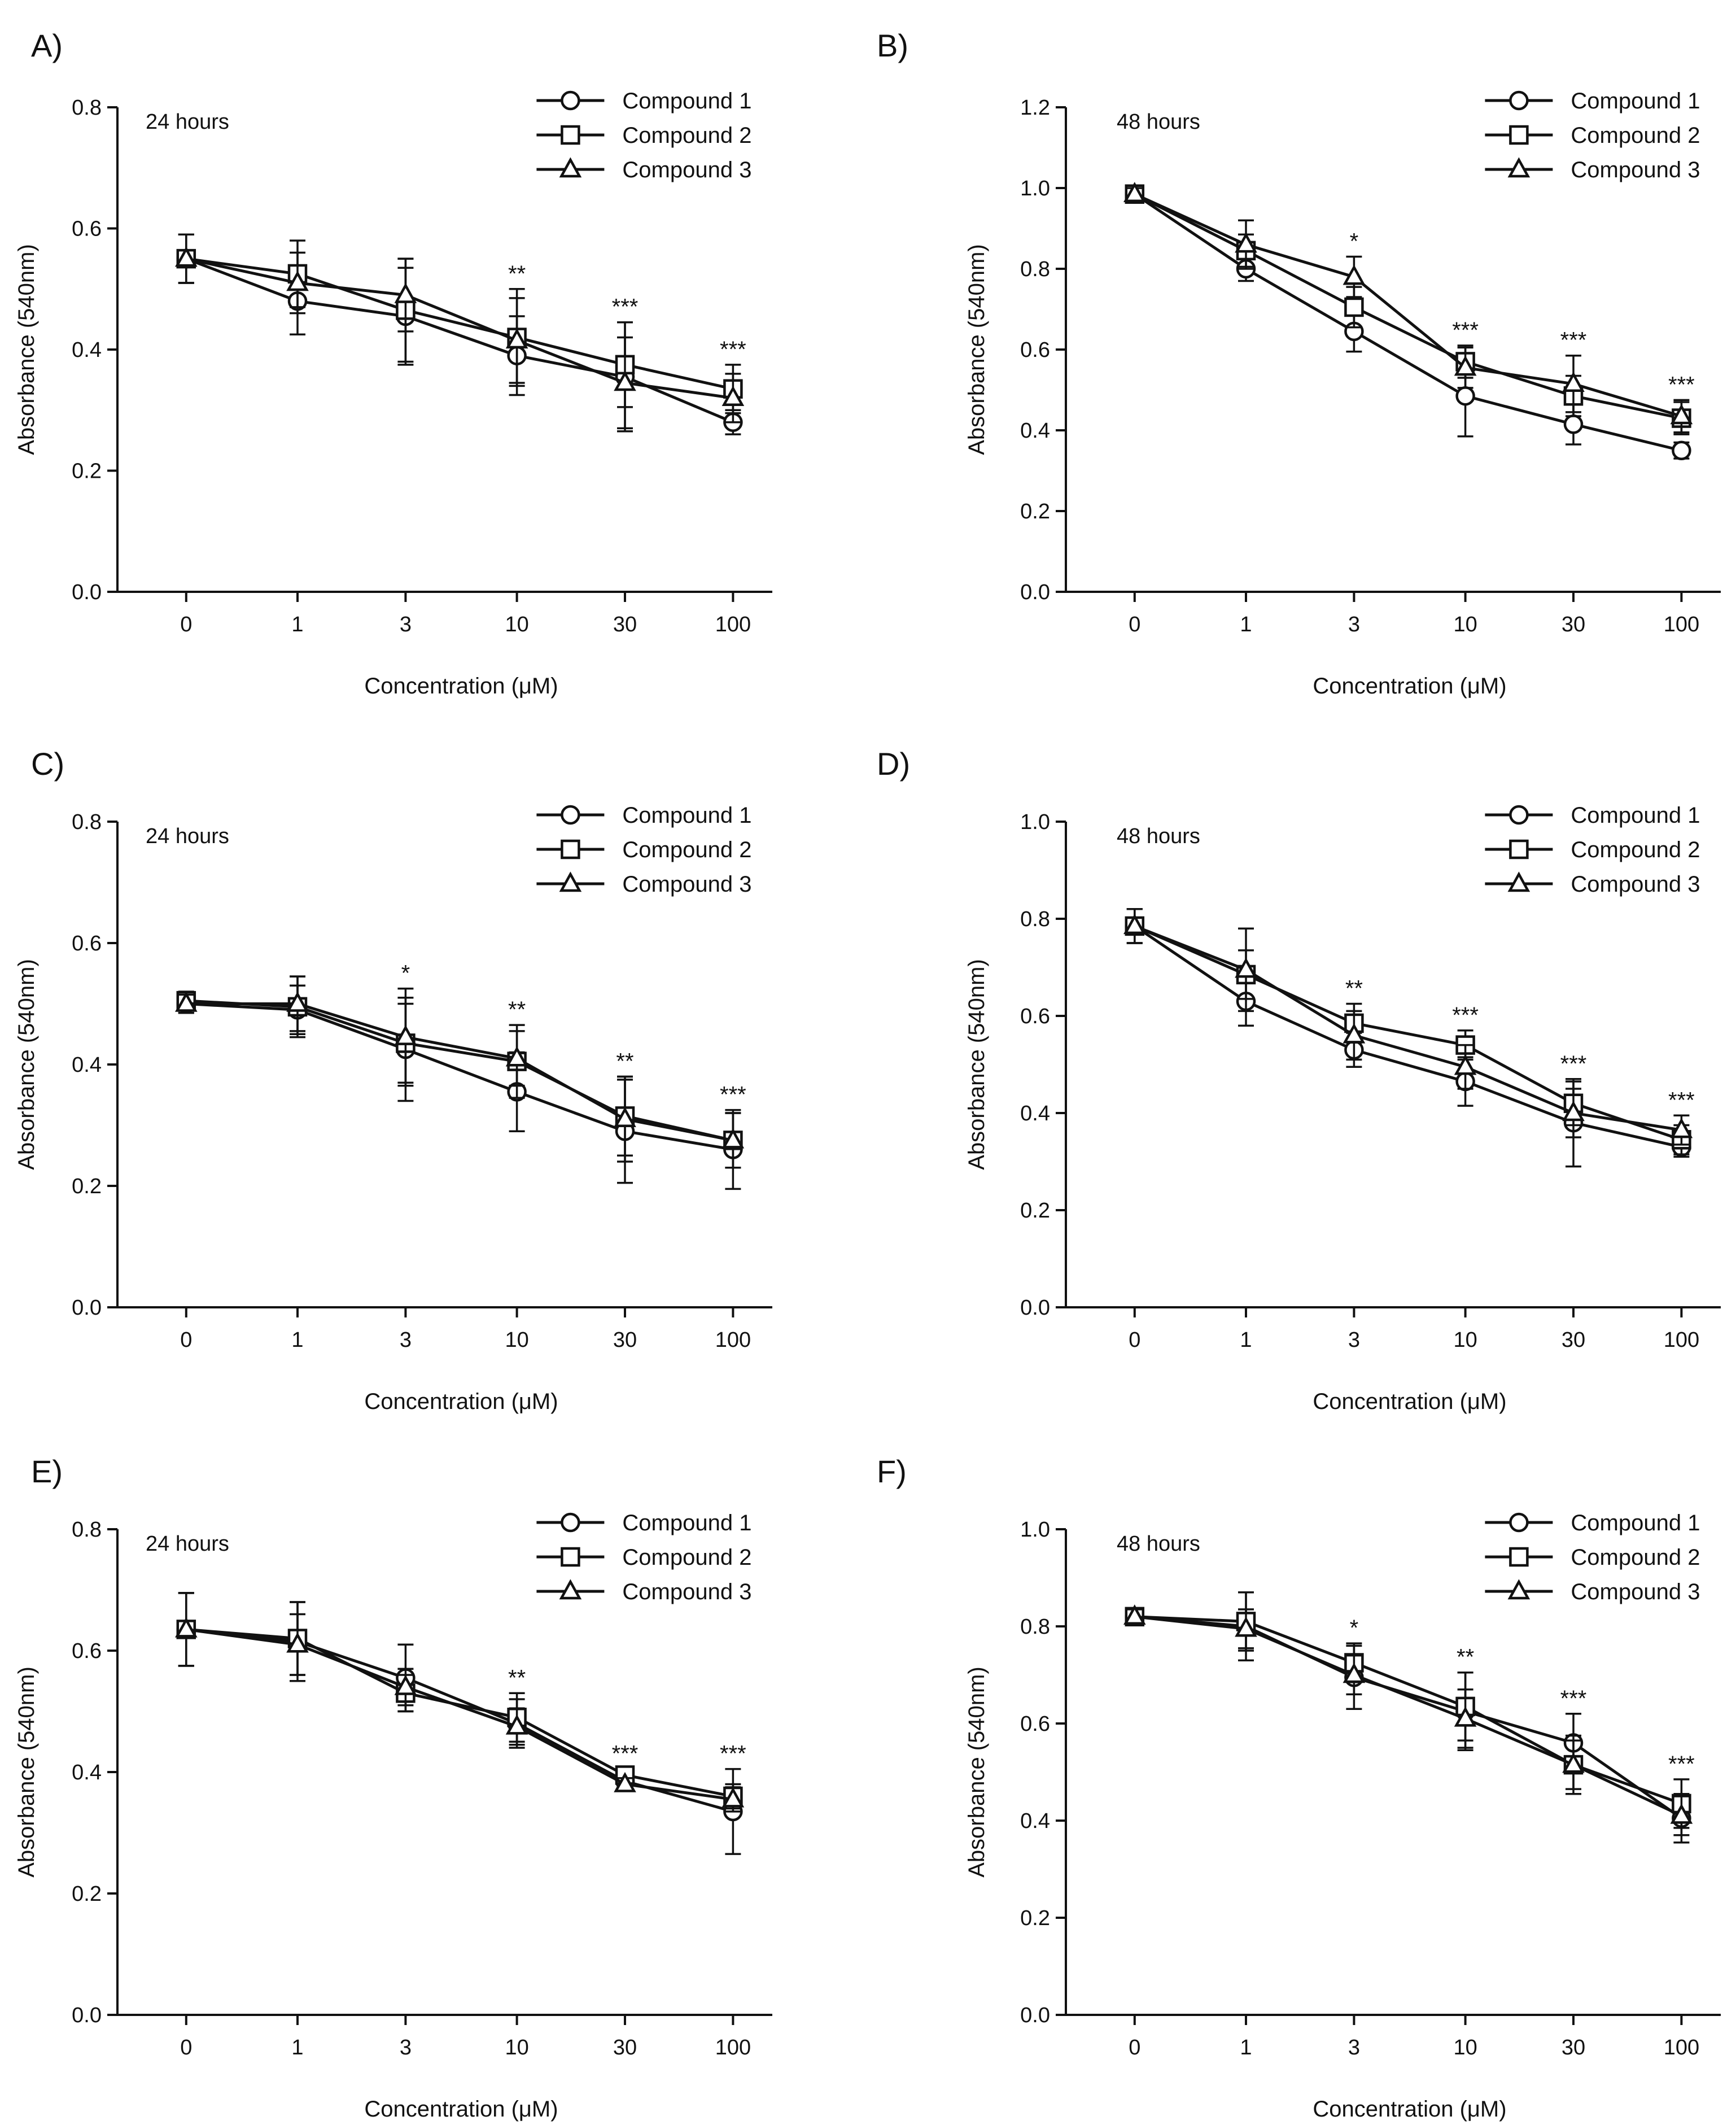  Describe the element at coordinates (1035, 1530) in the screenshot. I see `y-tick-label: 1.0` at that location.